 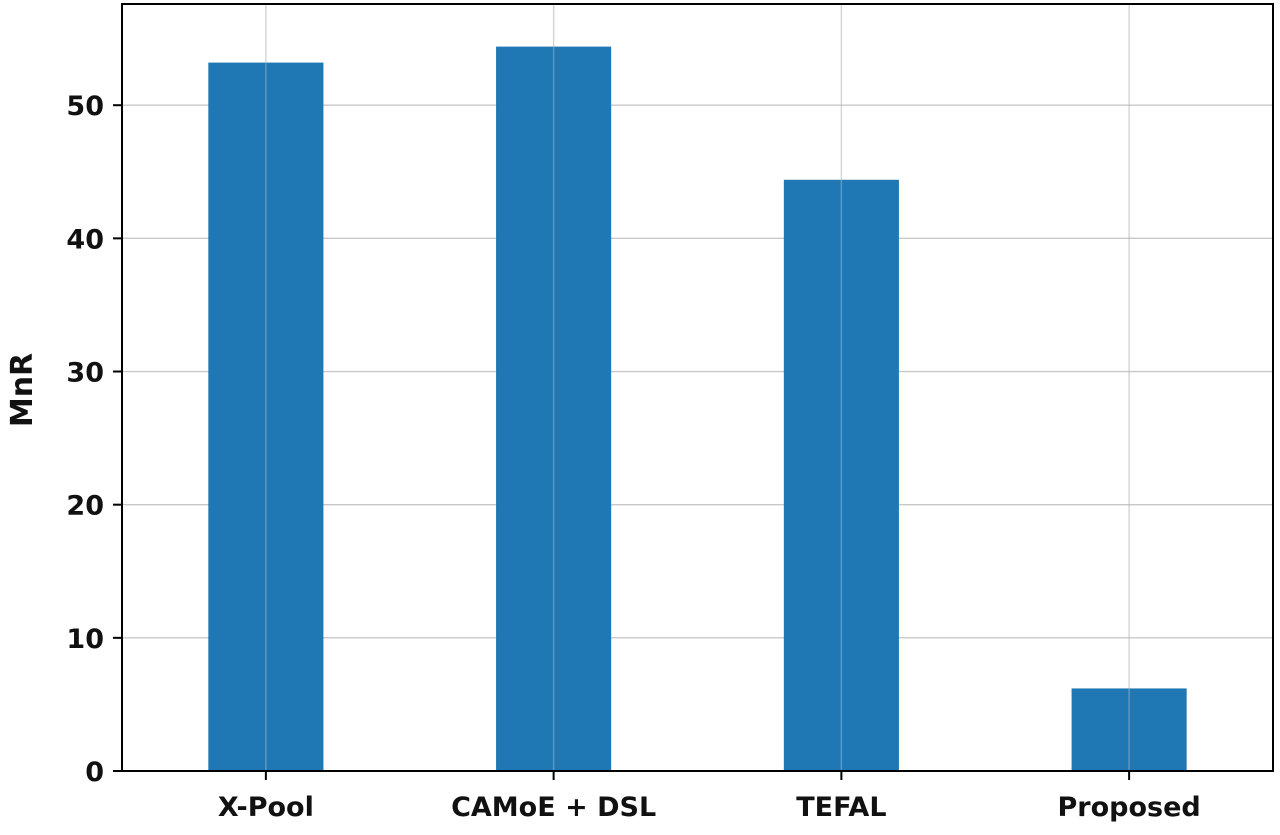 What do you see at coordinates (85, 639) in the screenshot?
I see `y-tick-label: 10` at bounding box center [85, 639].